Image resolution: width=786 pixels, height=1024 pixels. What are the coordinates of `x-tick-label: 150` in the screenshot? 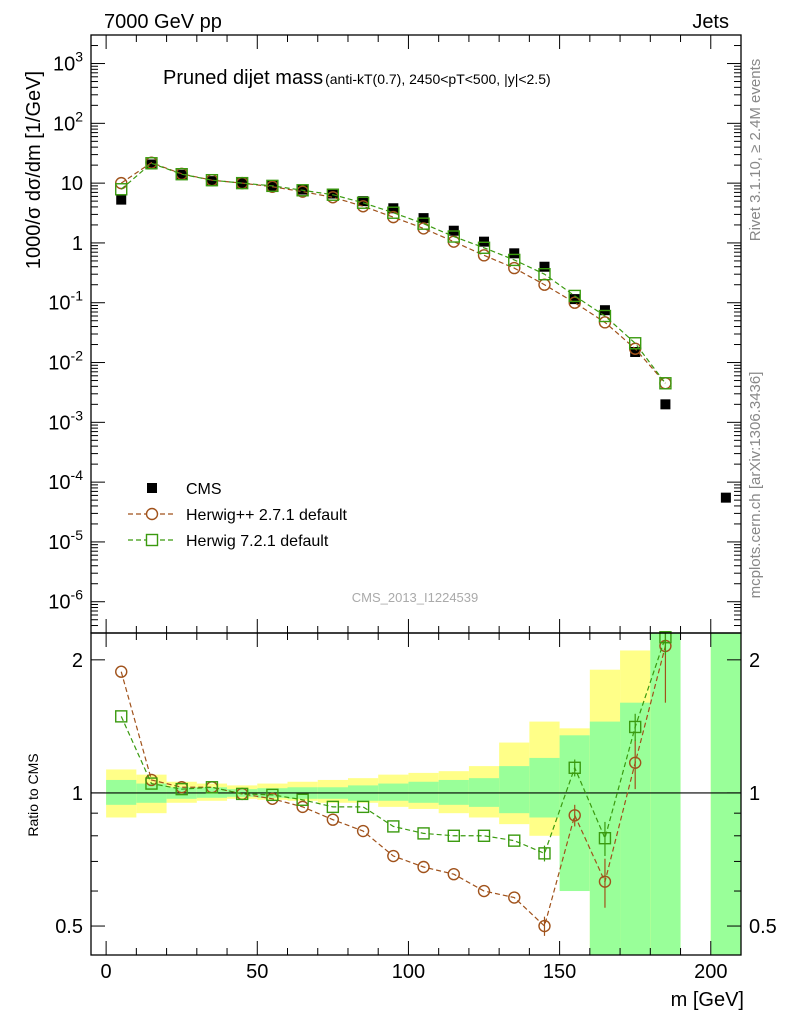 It's located at (559, 972).